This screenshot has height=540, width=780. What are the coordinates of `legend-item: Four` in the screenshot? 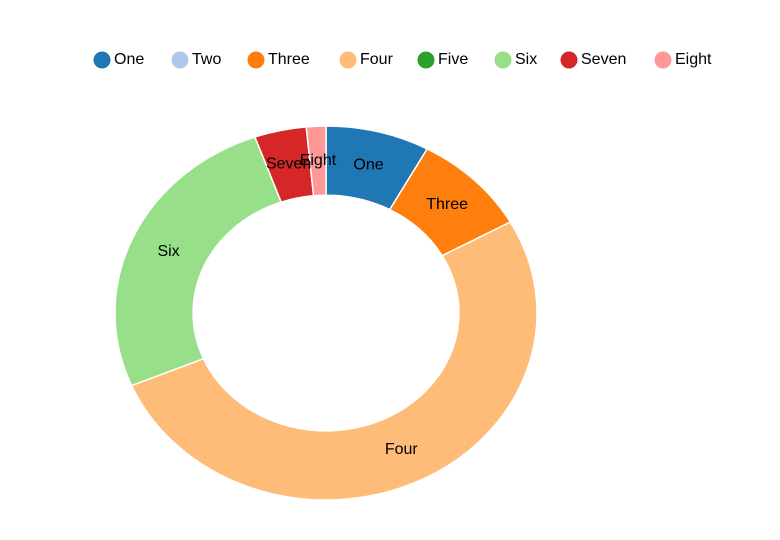 It's located at (366, 60).